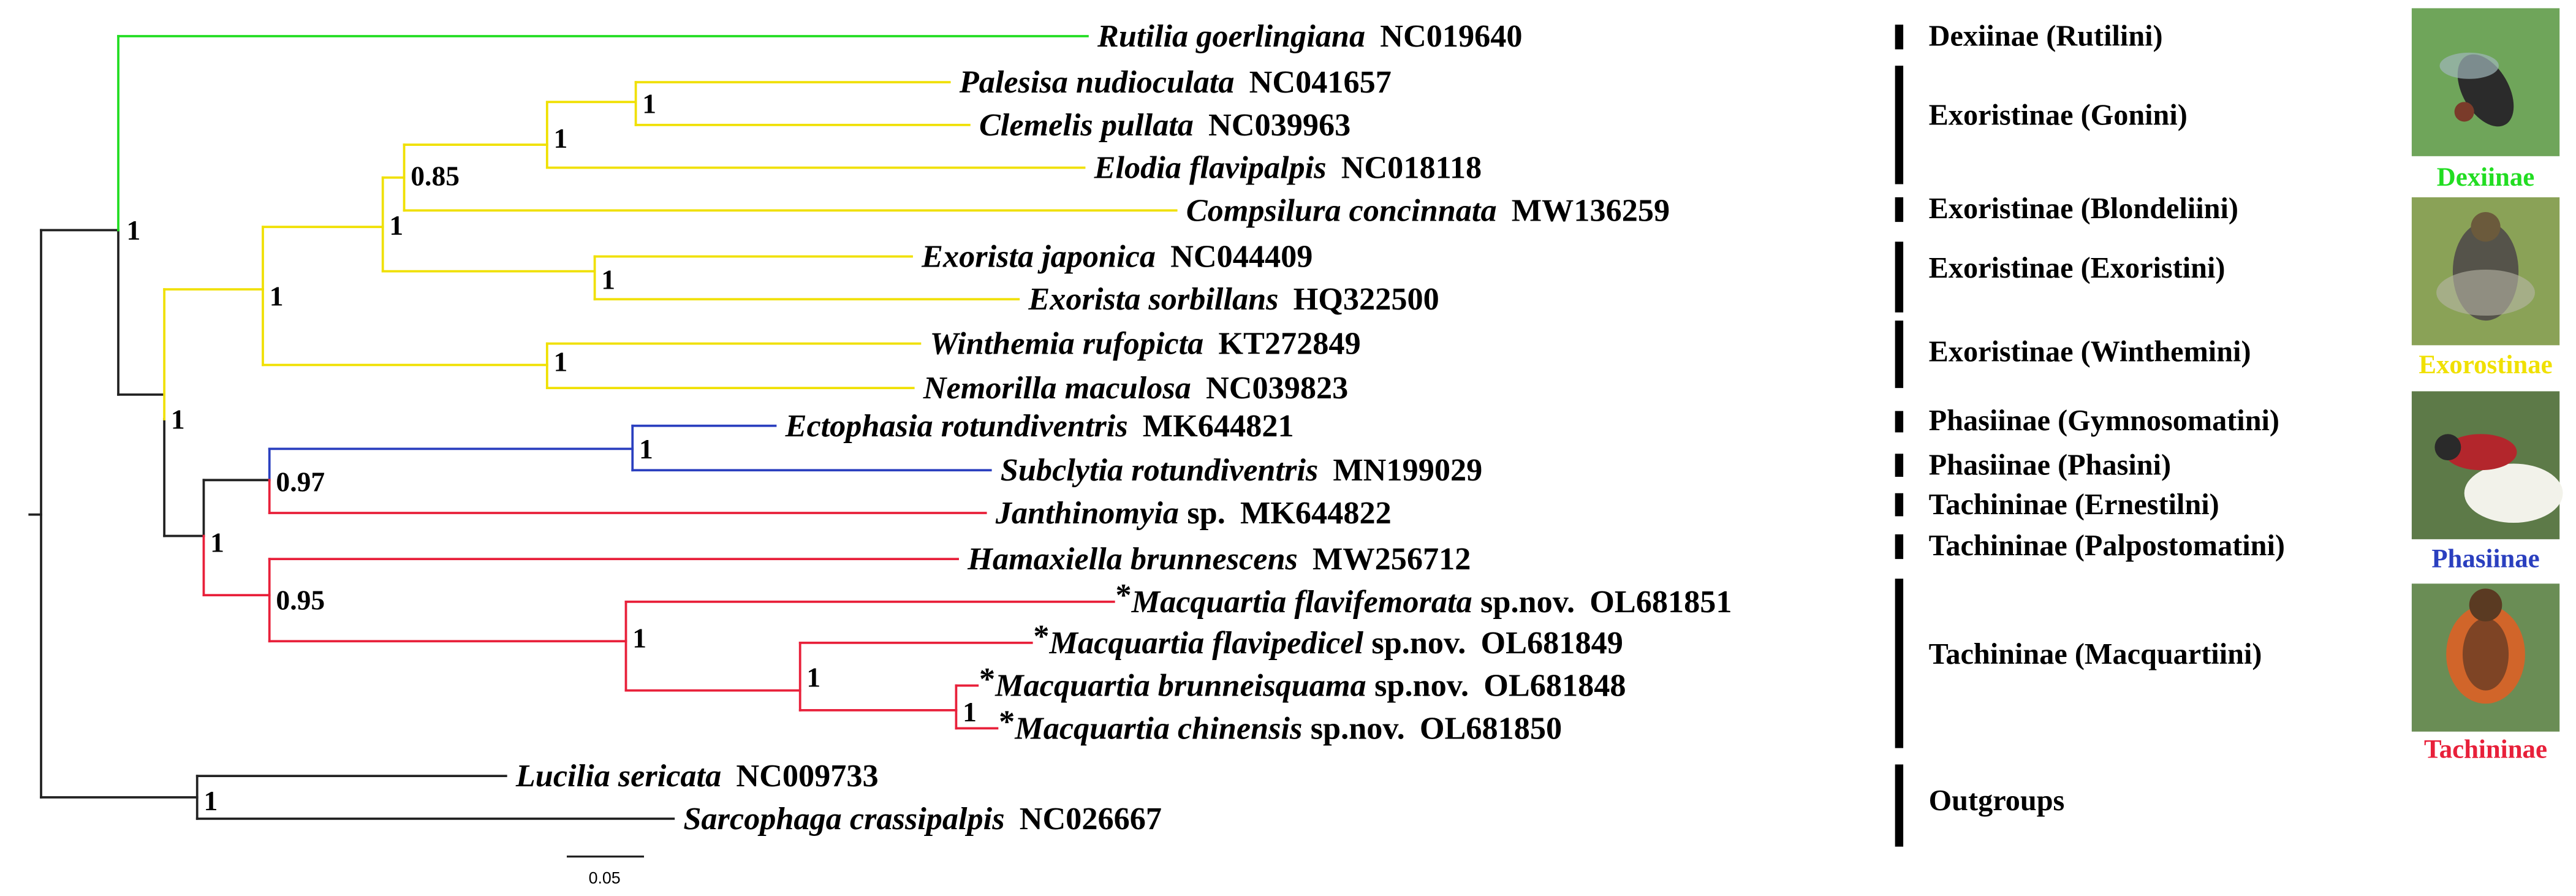  Describe the element at coordinates (1153, 299) in the screenshot. I see `species-name: Exorista sorbillans` at that location.